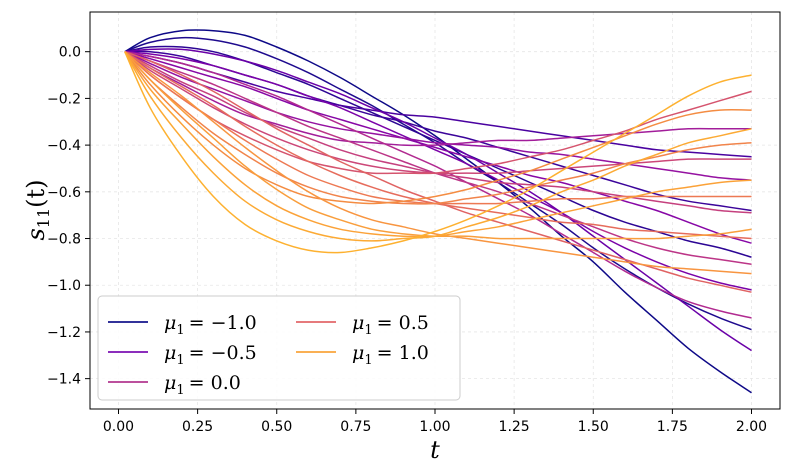 This screenshot has height=476, width=793. I want to click on legend-value: = 0.0, so click(215, 383).